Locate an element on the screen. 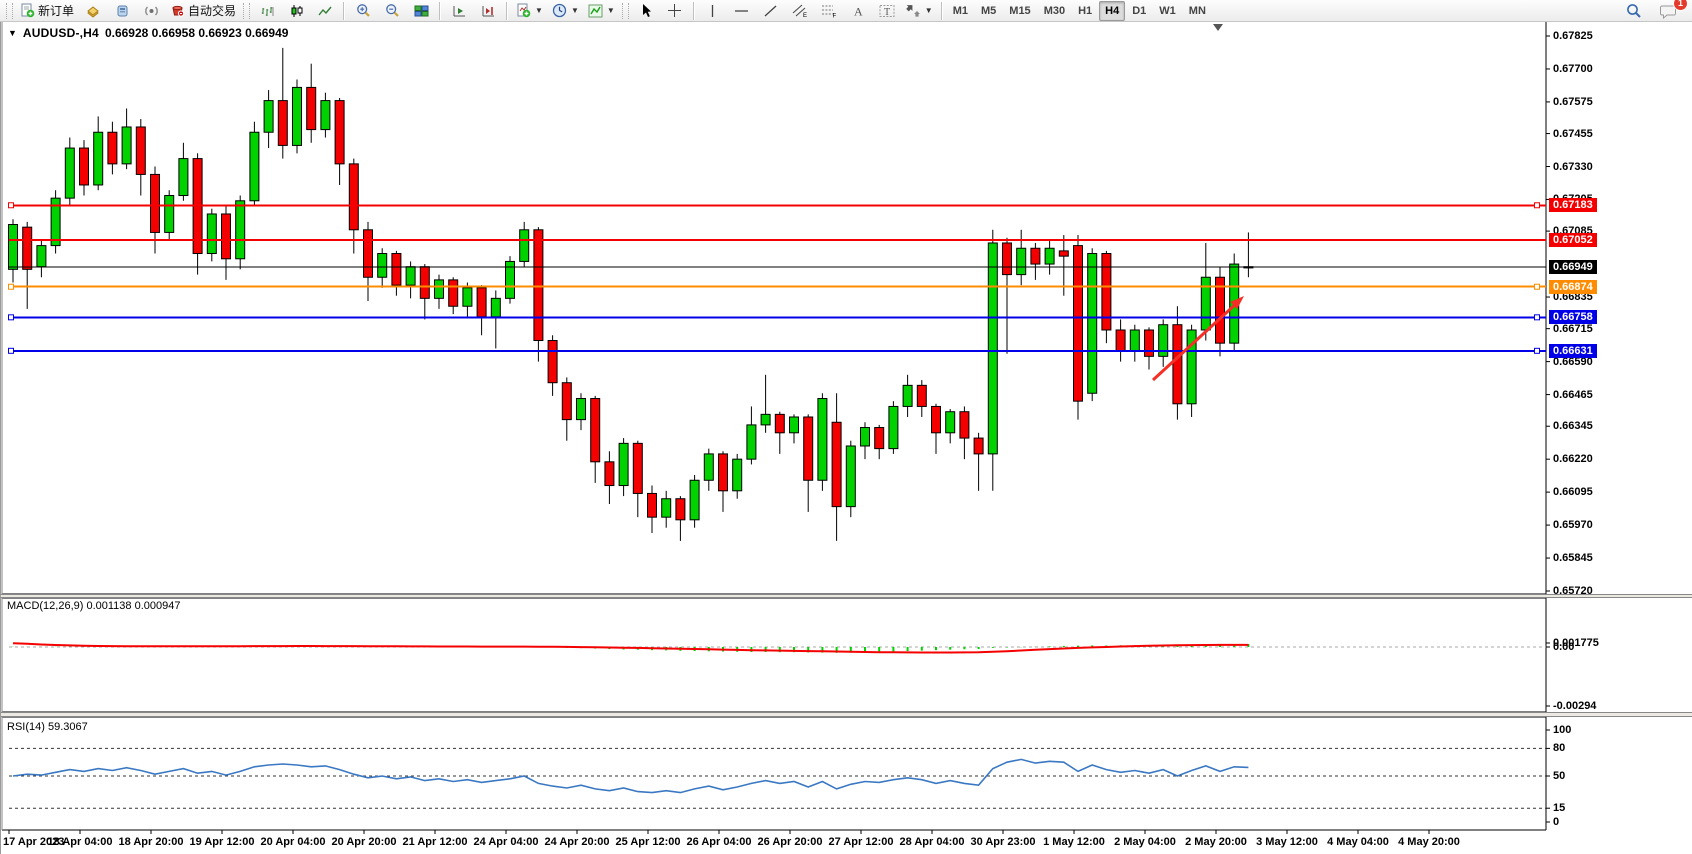 This screenshot has width=1692, height=854. svg-text: T is located at coordinates (887, 11).